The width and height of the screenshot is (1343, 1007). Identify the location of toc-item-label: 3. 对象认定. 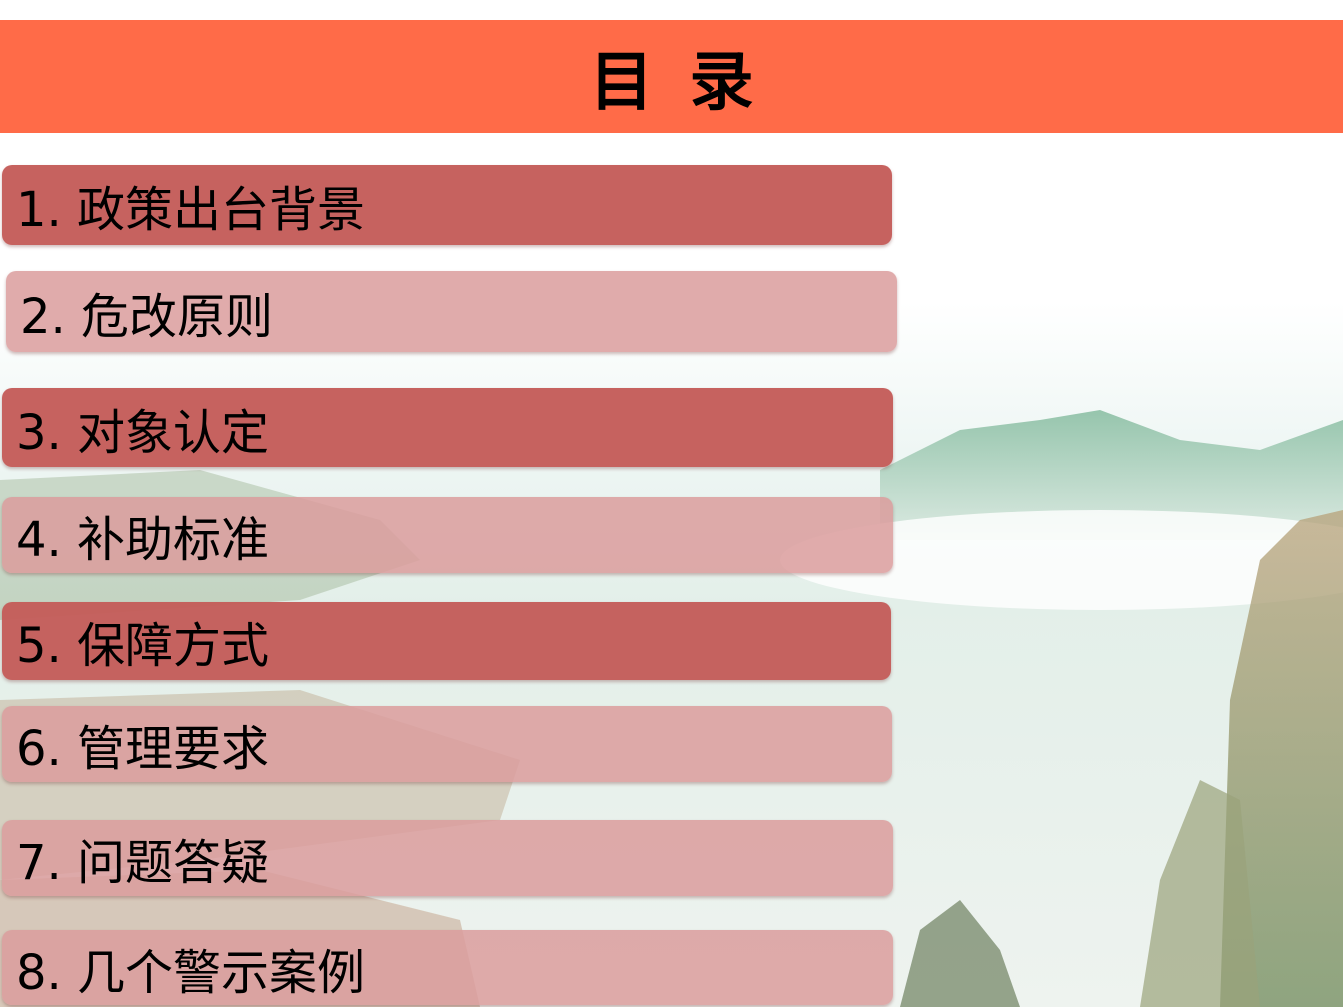
(143, 432).